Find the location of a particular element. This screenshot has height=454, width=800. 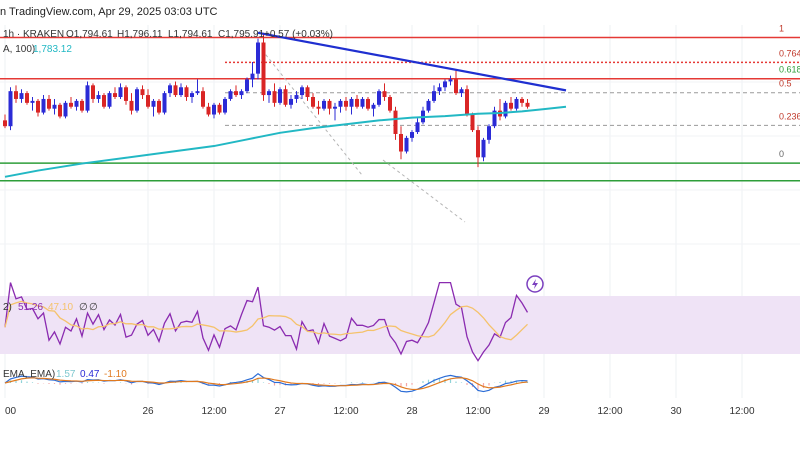

fib-level-label: 0.5 is located at coordinates (785, 84).